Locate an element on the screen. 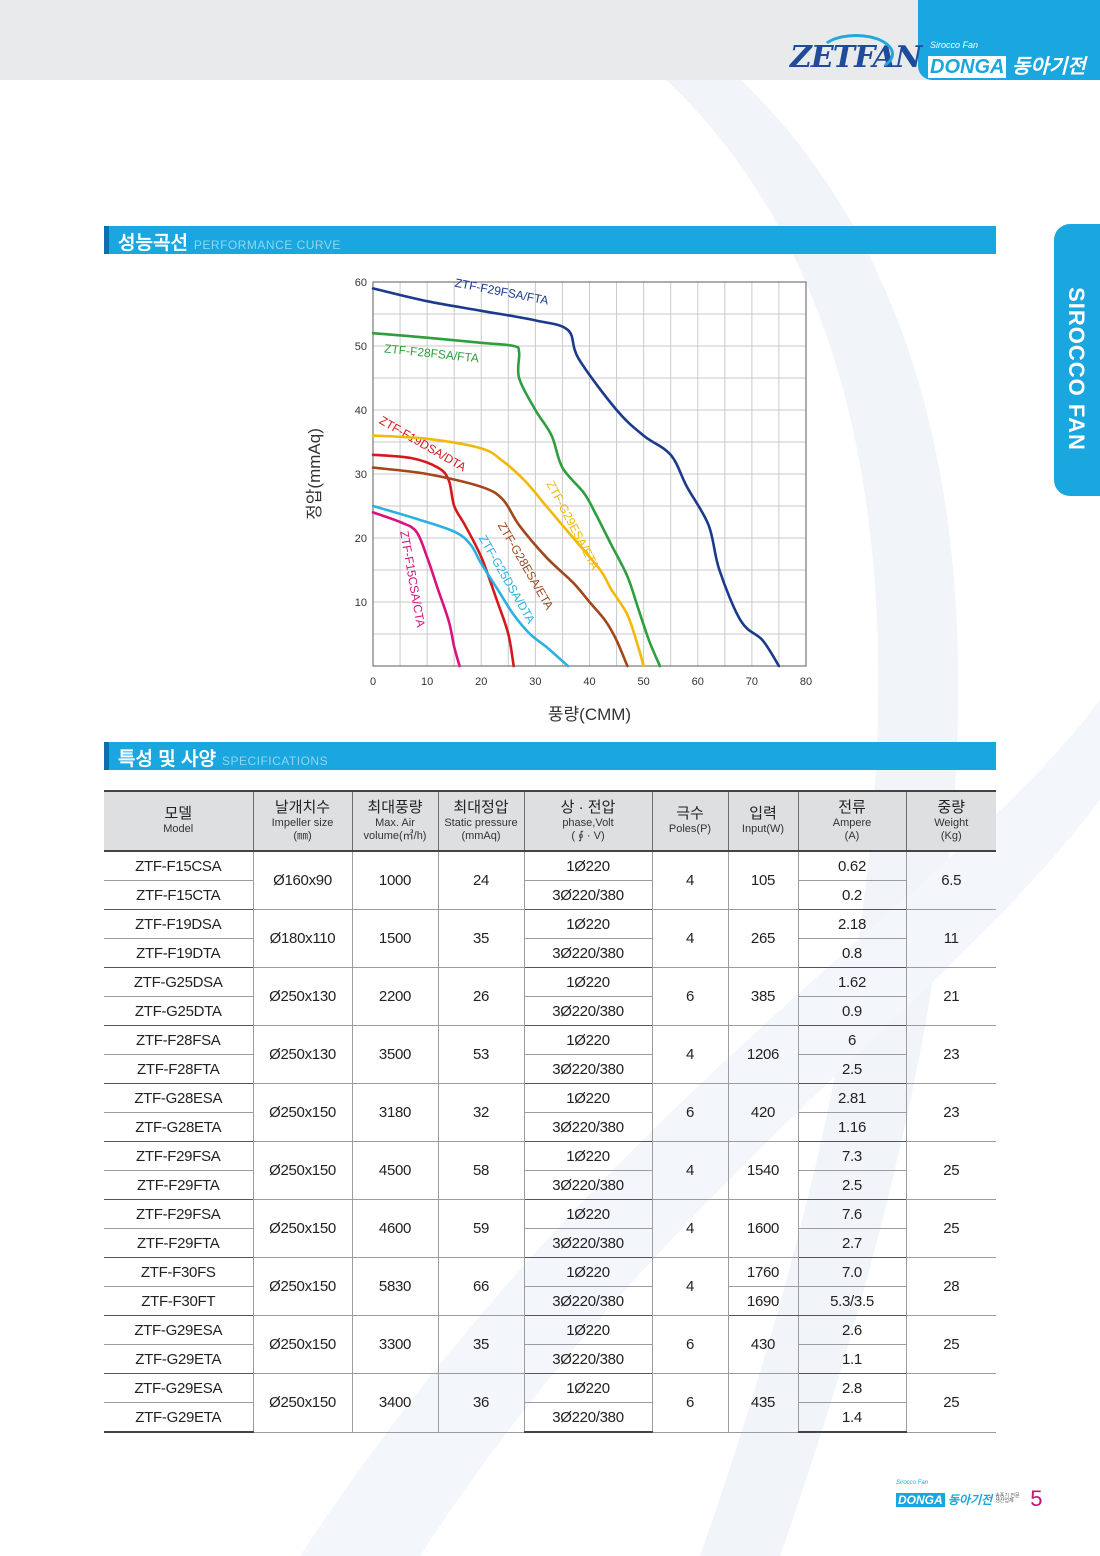 The width and height of the screenshot is (1100, 1556). pressure-cell: 36 is located at coordinates (481, 1403).